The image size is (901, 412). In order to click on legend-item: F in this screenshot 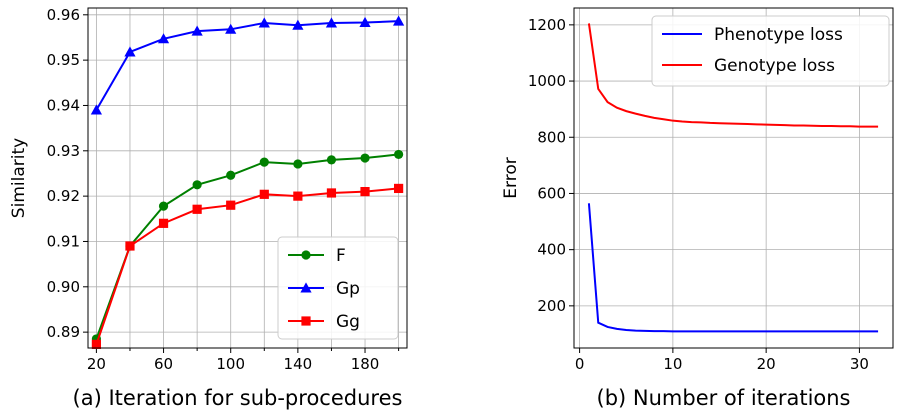, I will do `click(317, 256)`.